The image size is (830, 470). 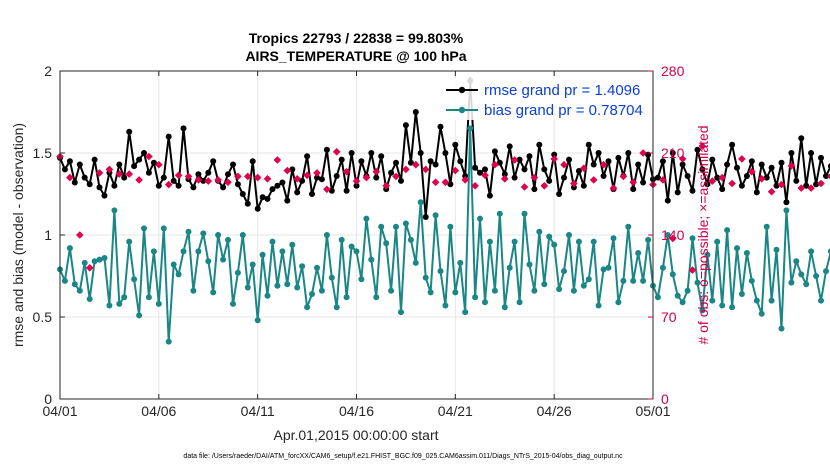 What do you see at coordinates (158, 411) in the screenshot?
I see `x-tick-label: 04/06` at bounding box center [158, 411].